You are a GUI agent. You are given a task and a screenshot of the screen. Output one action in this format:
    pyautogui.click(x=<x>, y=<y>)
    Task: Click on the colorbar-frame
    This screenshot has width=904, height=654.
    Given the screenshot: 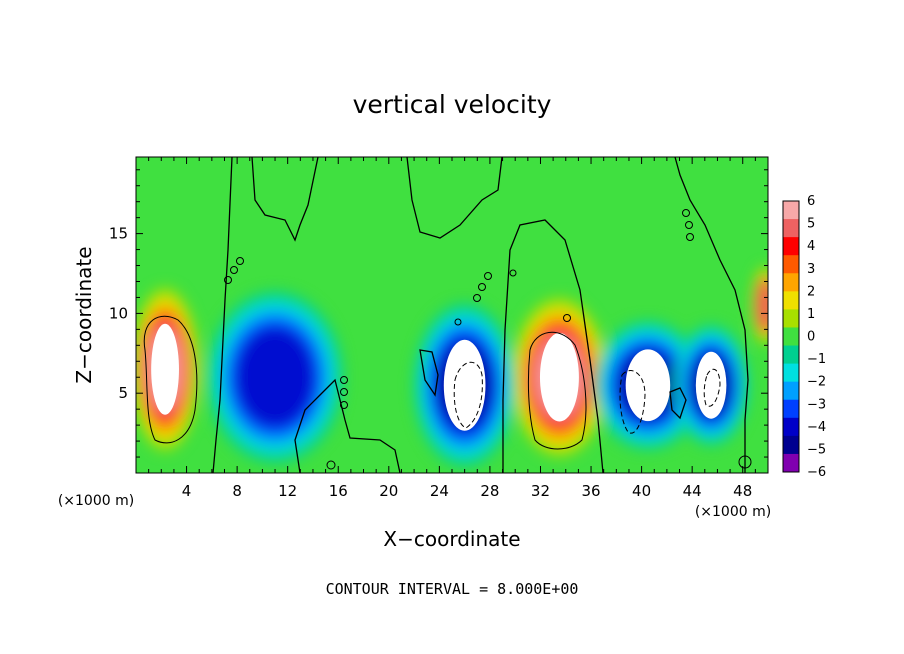 What is the action you would take?
    pyautogui.click(x=791, y=336)
    